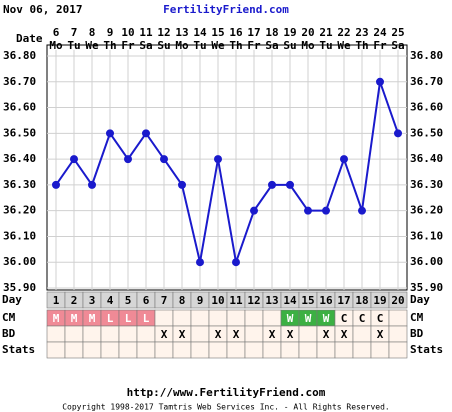 This screenshot has height=412, width=452. What do you see at coordinates (426, 132) in the screenshot?
I see `y-tick-label: 36.50` at bounding box center [426, 132].